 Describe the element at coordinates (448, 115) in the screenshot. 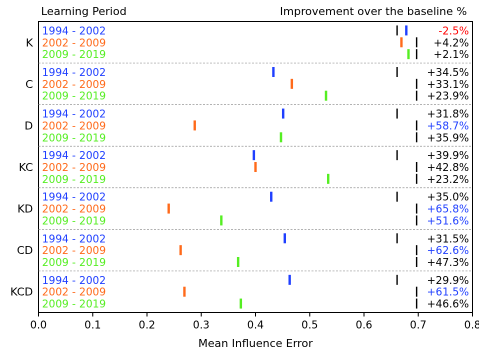

I see `improvement-label: +31.8%` at that location.